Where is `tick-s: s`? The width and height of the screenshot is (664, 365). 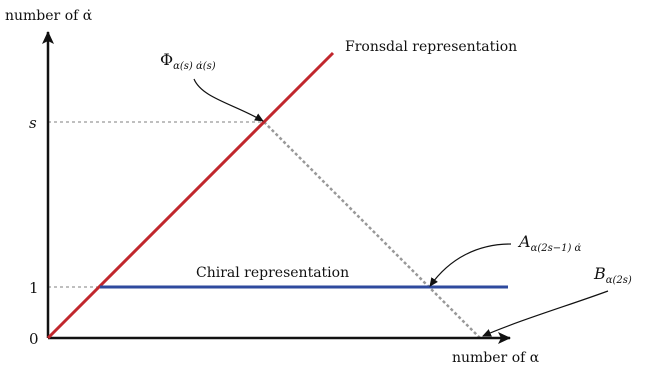
tick-s: s is located at coordinates (33, 123).